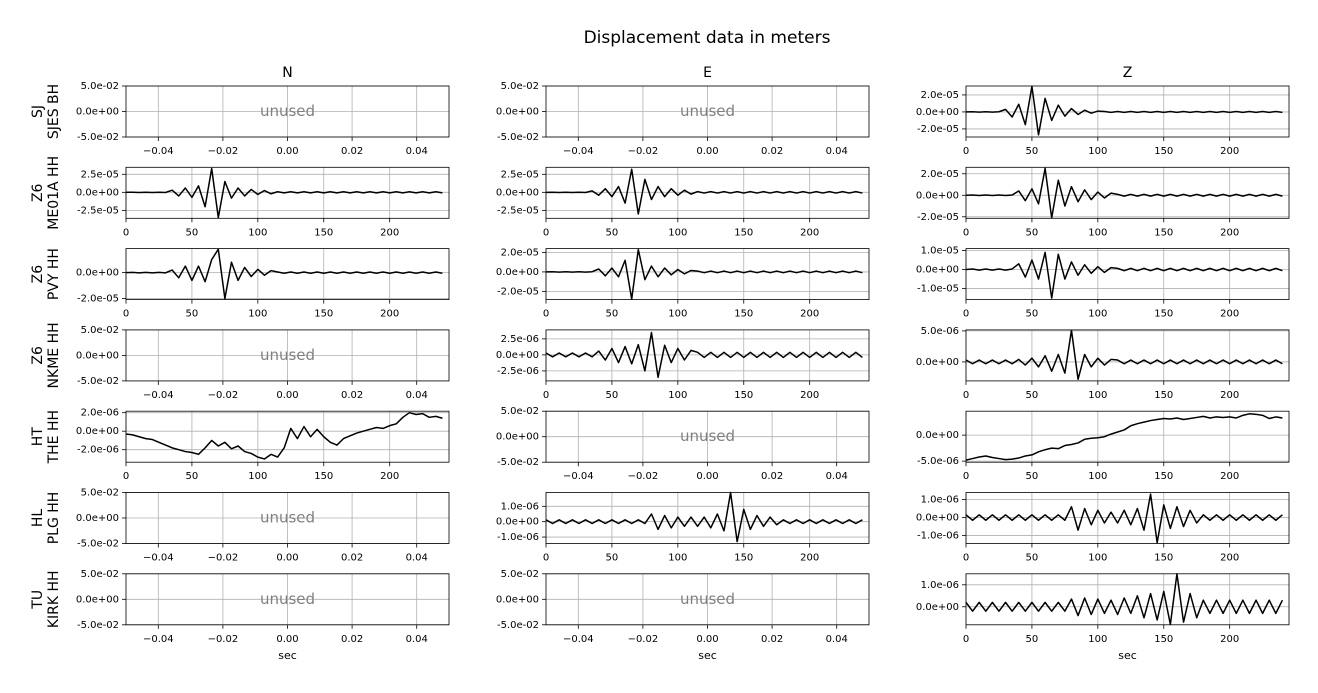 This screenshot has width=1318, height=693. I want to click on row-station: KIRK HH, so click(54, 599).